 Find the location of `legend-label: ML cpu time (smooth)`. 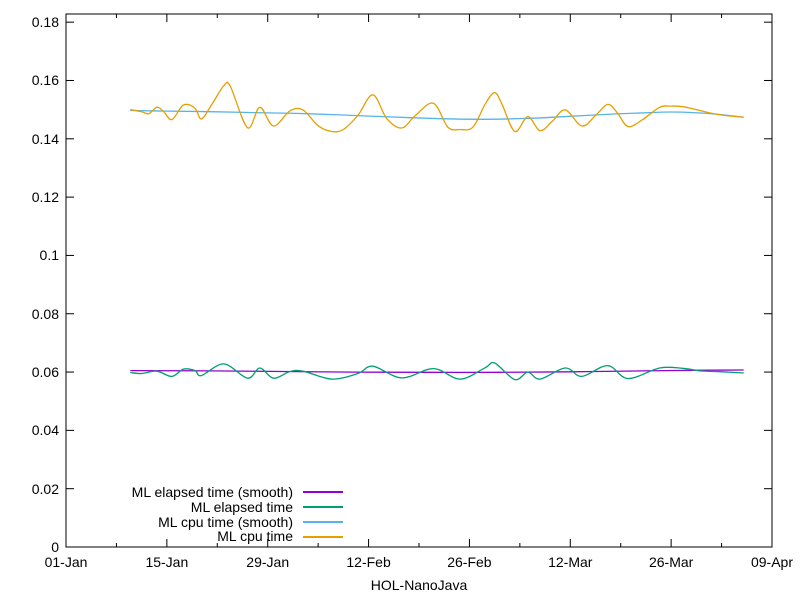

legend-label: ML cpu time (smooth) is located at coordinates (225, 521).